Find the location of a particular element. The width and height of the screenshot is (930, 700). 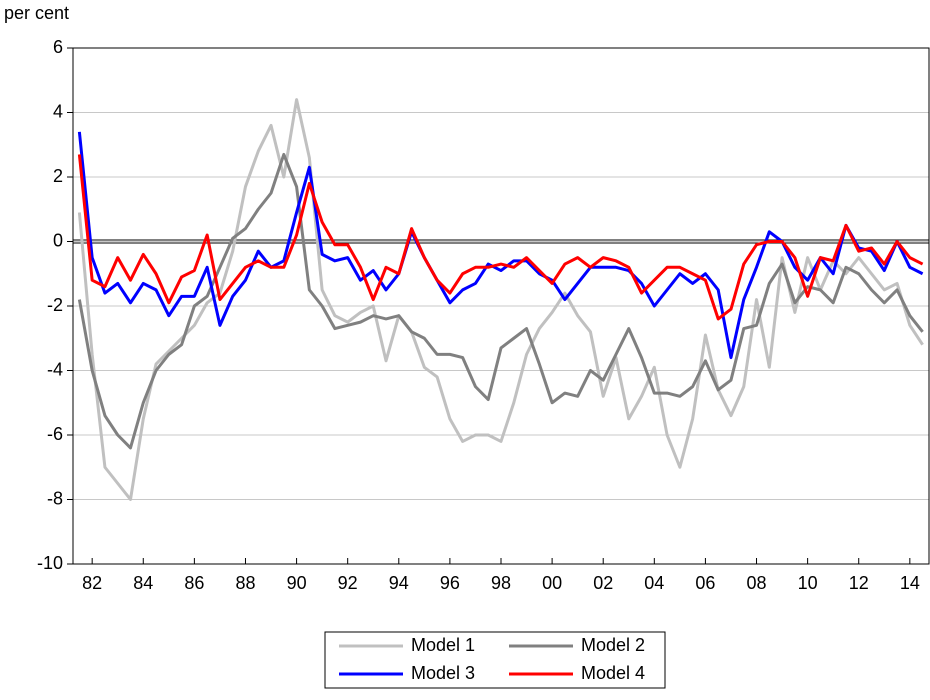

x-tick-label: 90 is located at coordinates (297, 583).